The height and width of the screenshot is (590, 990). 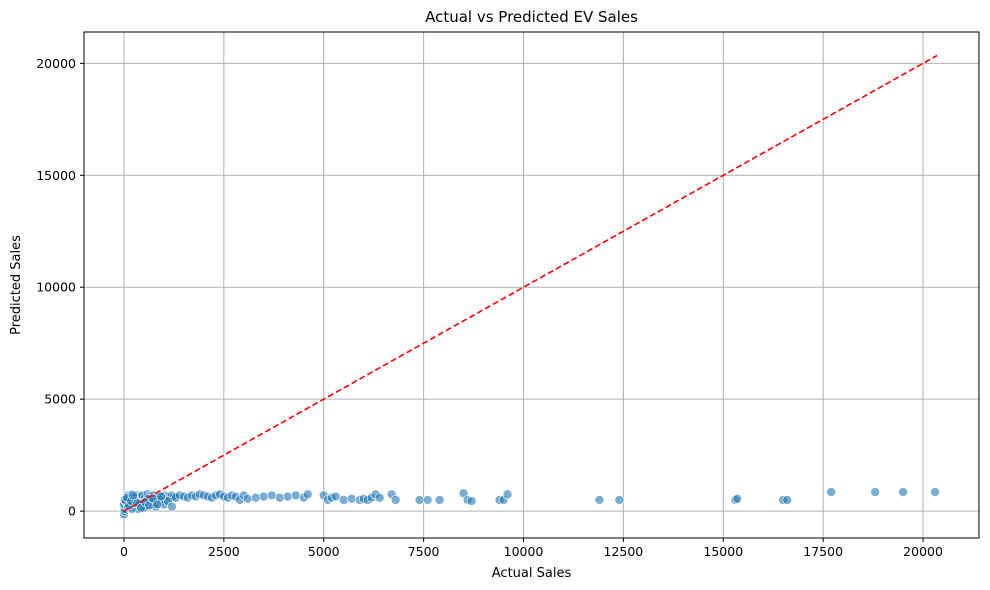 I want to click on x-tick-label: 15000, so click(x=723, y=551).